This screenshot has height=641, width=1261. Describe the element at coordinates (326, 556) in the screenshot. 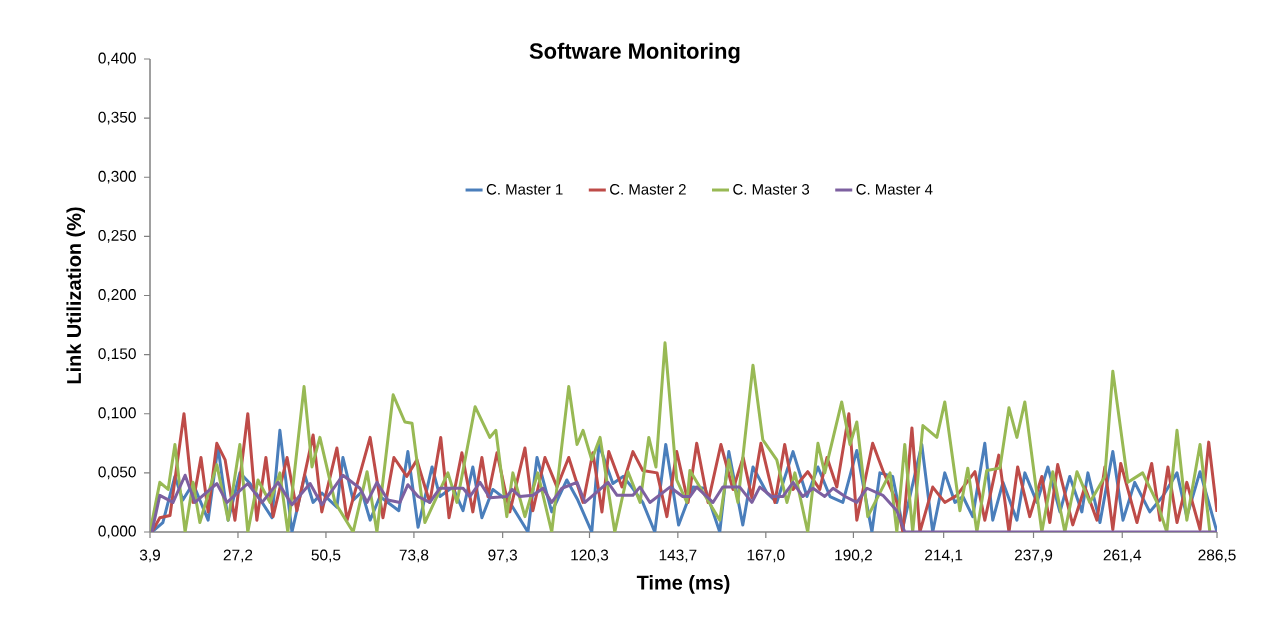

I see `x-tick-label: 50,5` at that location.